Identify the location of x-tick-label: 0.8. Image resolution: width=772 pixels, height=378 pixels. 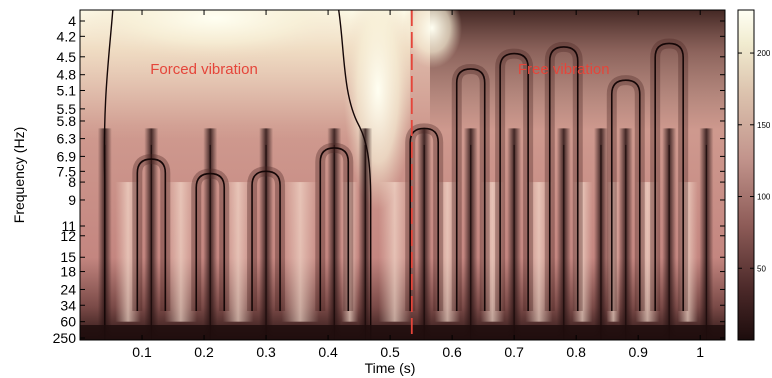
(576, 352).